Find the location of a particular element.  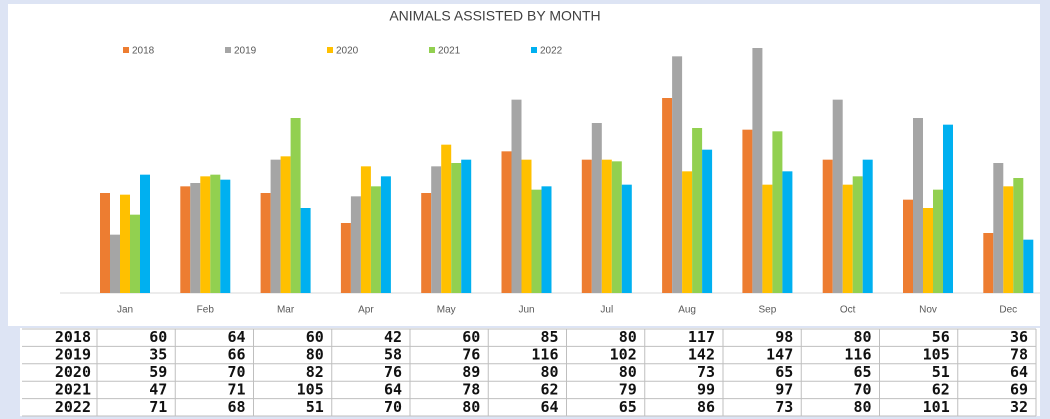

legend-label: 2021 is located at coordinates (449, 51).